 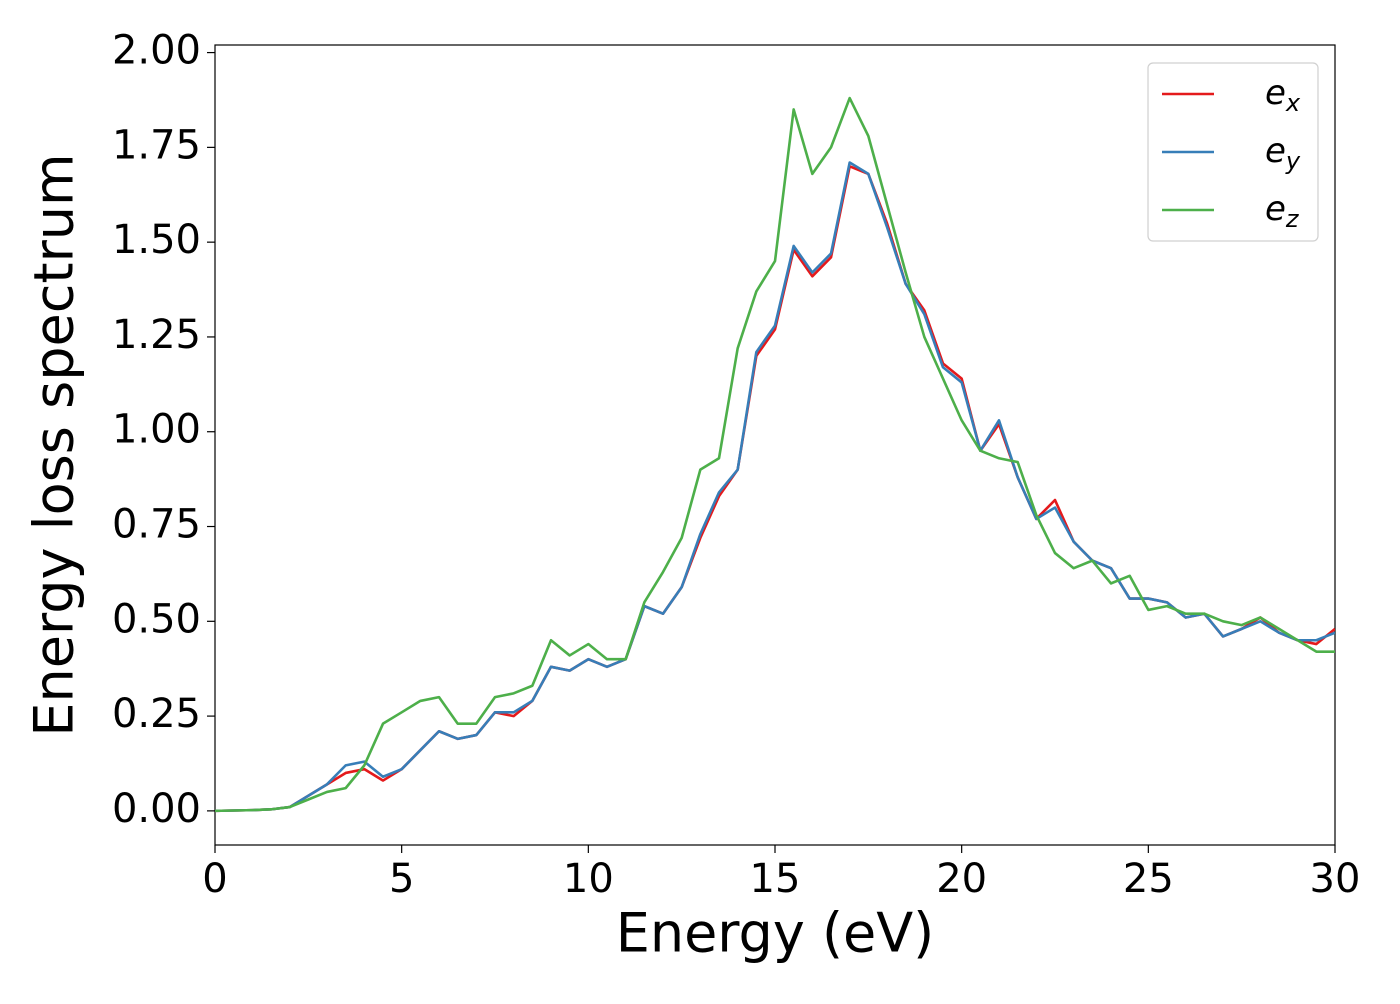 What do you see at coordinates (156, 145) in the screenshot?
I see `y-tick-label: 1.75` at bounding box center [156, 145].